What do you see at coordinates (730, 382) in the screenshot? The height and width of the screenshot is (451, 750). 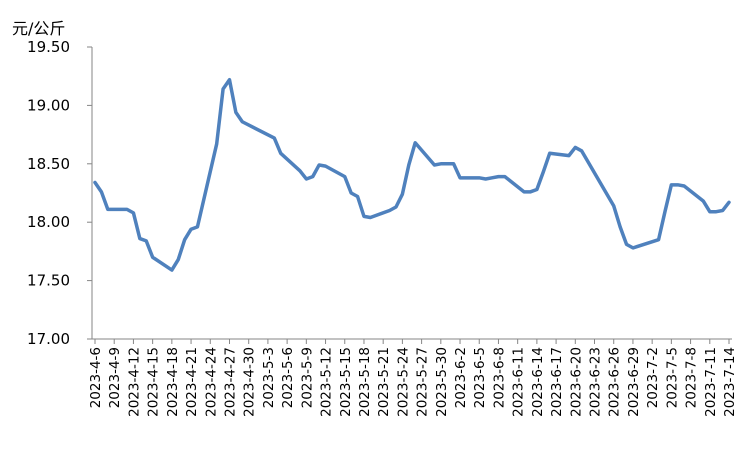 I see `x-tick-label: 2023-7-14` at bounding box center [730, 382].